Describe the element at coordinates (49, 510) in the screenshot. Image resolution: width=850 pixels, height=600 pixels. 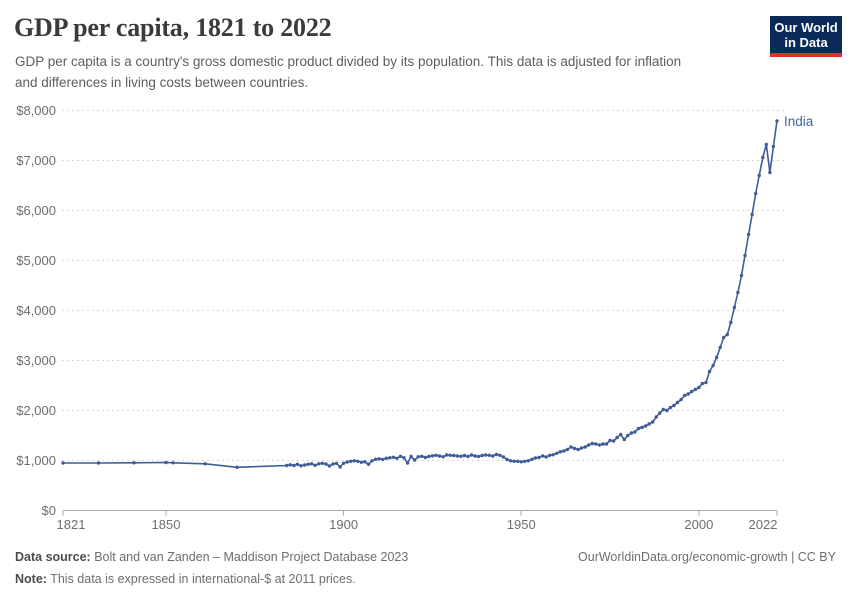
I see `y-tick-label: $0` at that location.